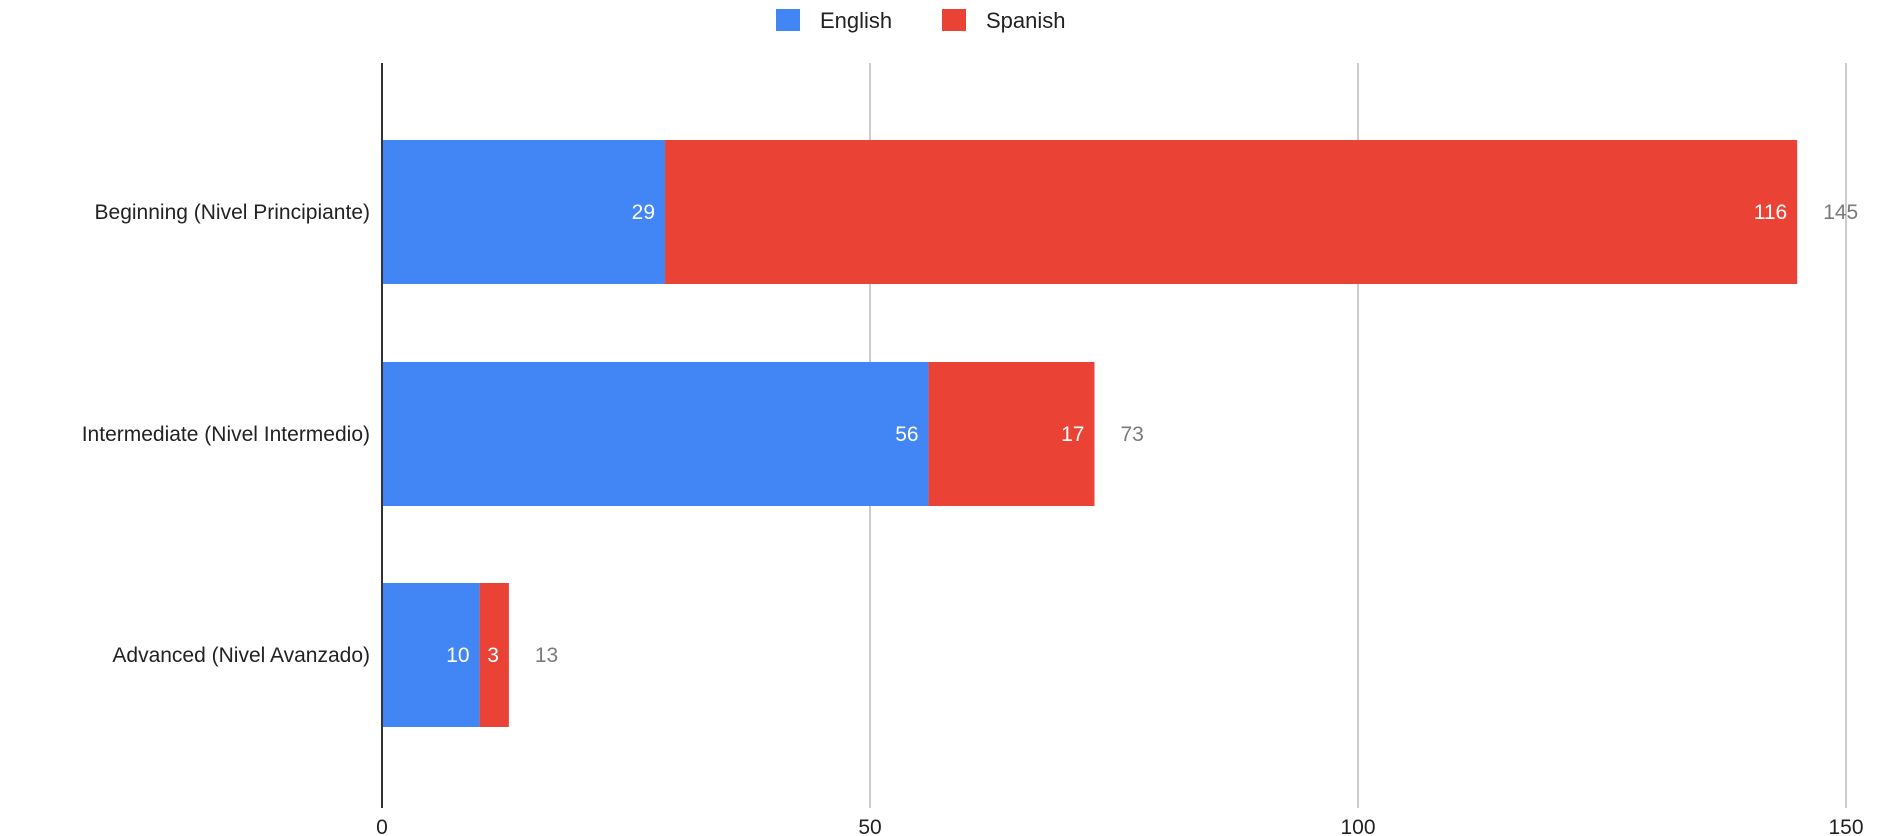  I want to click on total-label-2: 13, so click(546, 655).